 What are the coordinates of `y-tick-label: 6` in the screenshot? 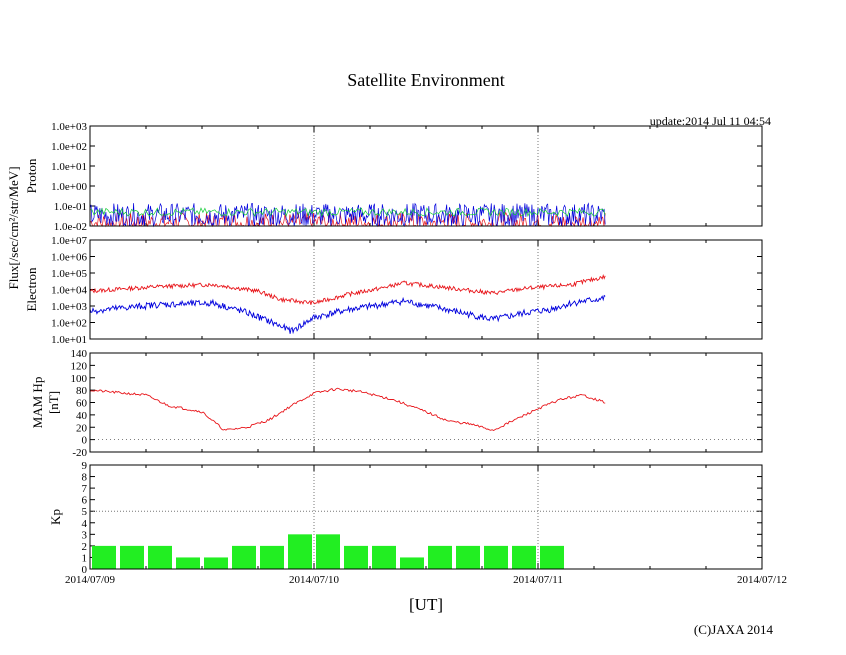 It's located at (85, 501).